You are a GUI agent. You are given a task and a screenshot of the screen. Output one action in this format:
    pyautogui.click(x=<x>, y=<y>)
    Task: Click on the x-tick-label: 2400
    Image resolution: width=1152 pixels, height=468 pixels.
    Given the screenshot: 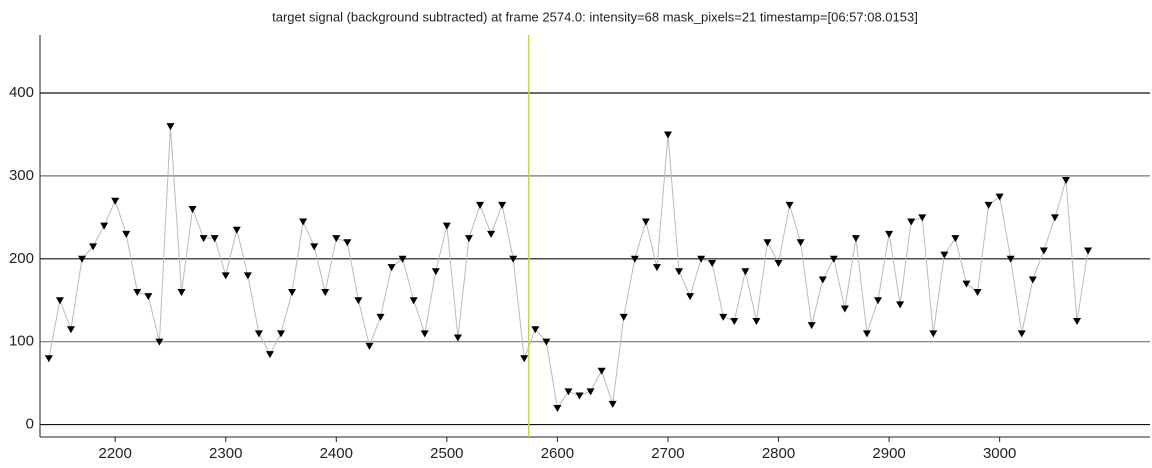 What is the action you would take?
    pyautogui.click(x=336, y=453)
    